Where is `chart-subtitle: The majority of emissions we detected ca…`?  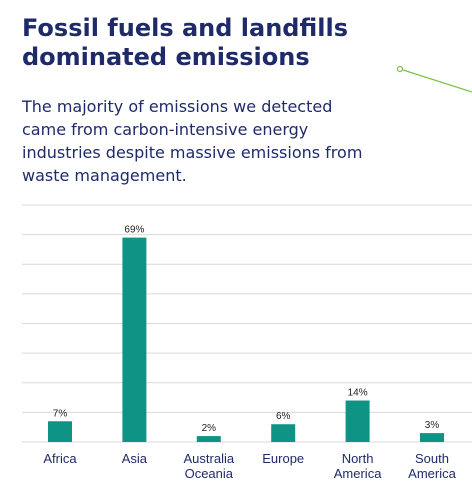 chart-subtitle: The majority of emissions we detected ca… is located at coordinates (192, 141).